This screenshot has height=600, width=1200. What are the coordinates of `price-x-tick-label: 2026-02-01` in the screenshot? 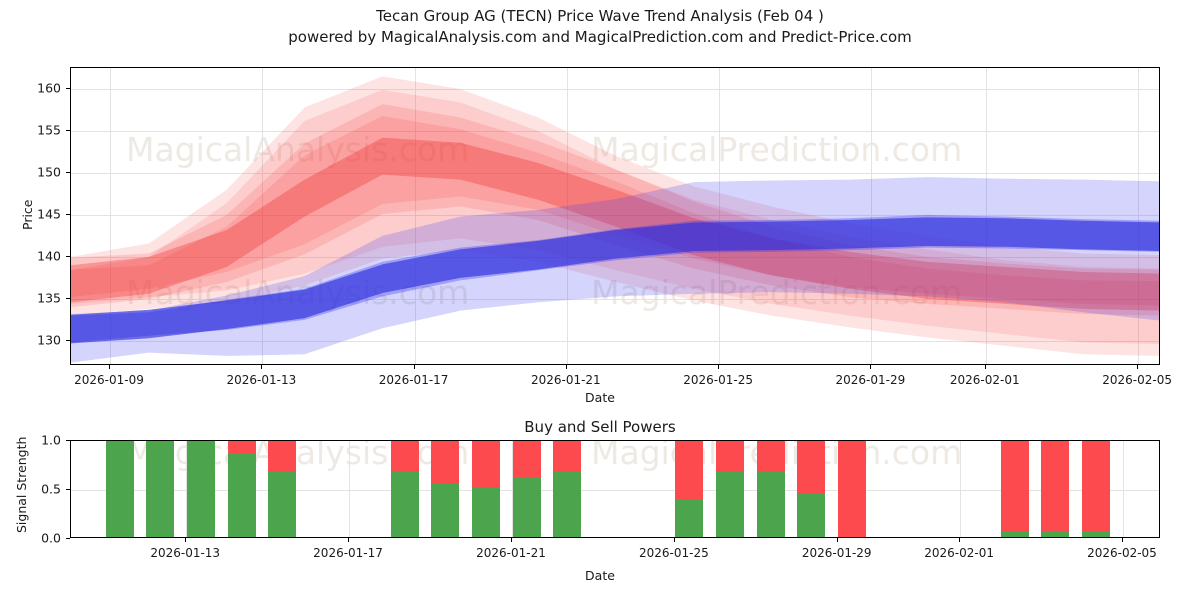 It's located at (984, 380).